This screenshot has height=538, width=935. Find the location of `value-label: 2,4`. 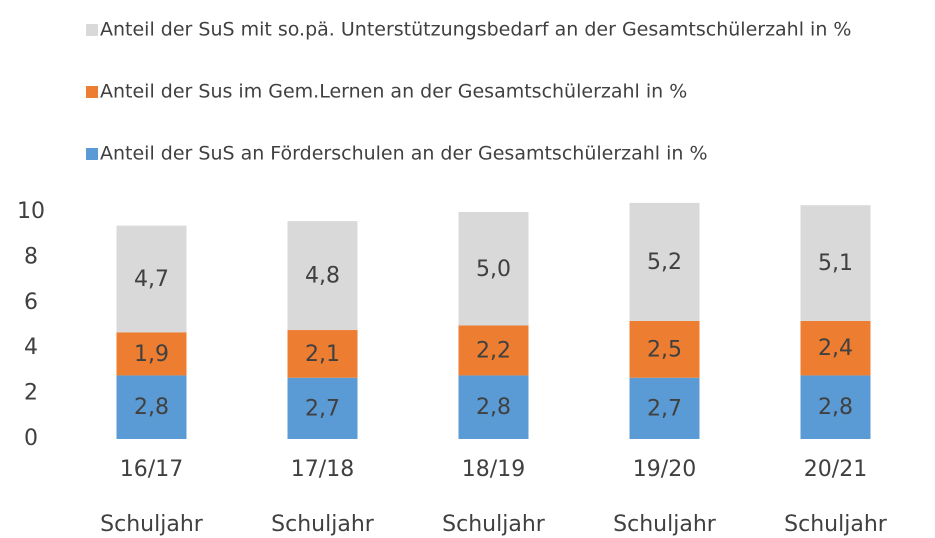

value-label: 2,4 is located at coordinates (835, 348).